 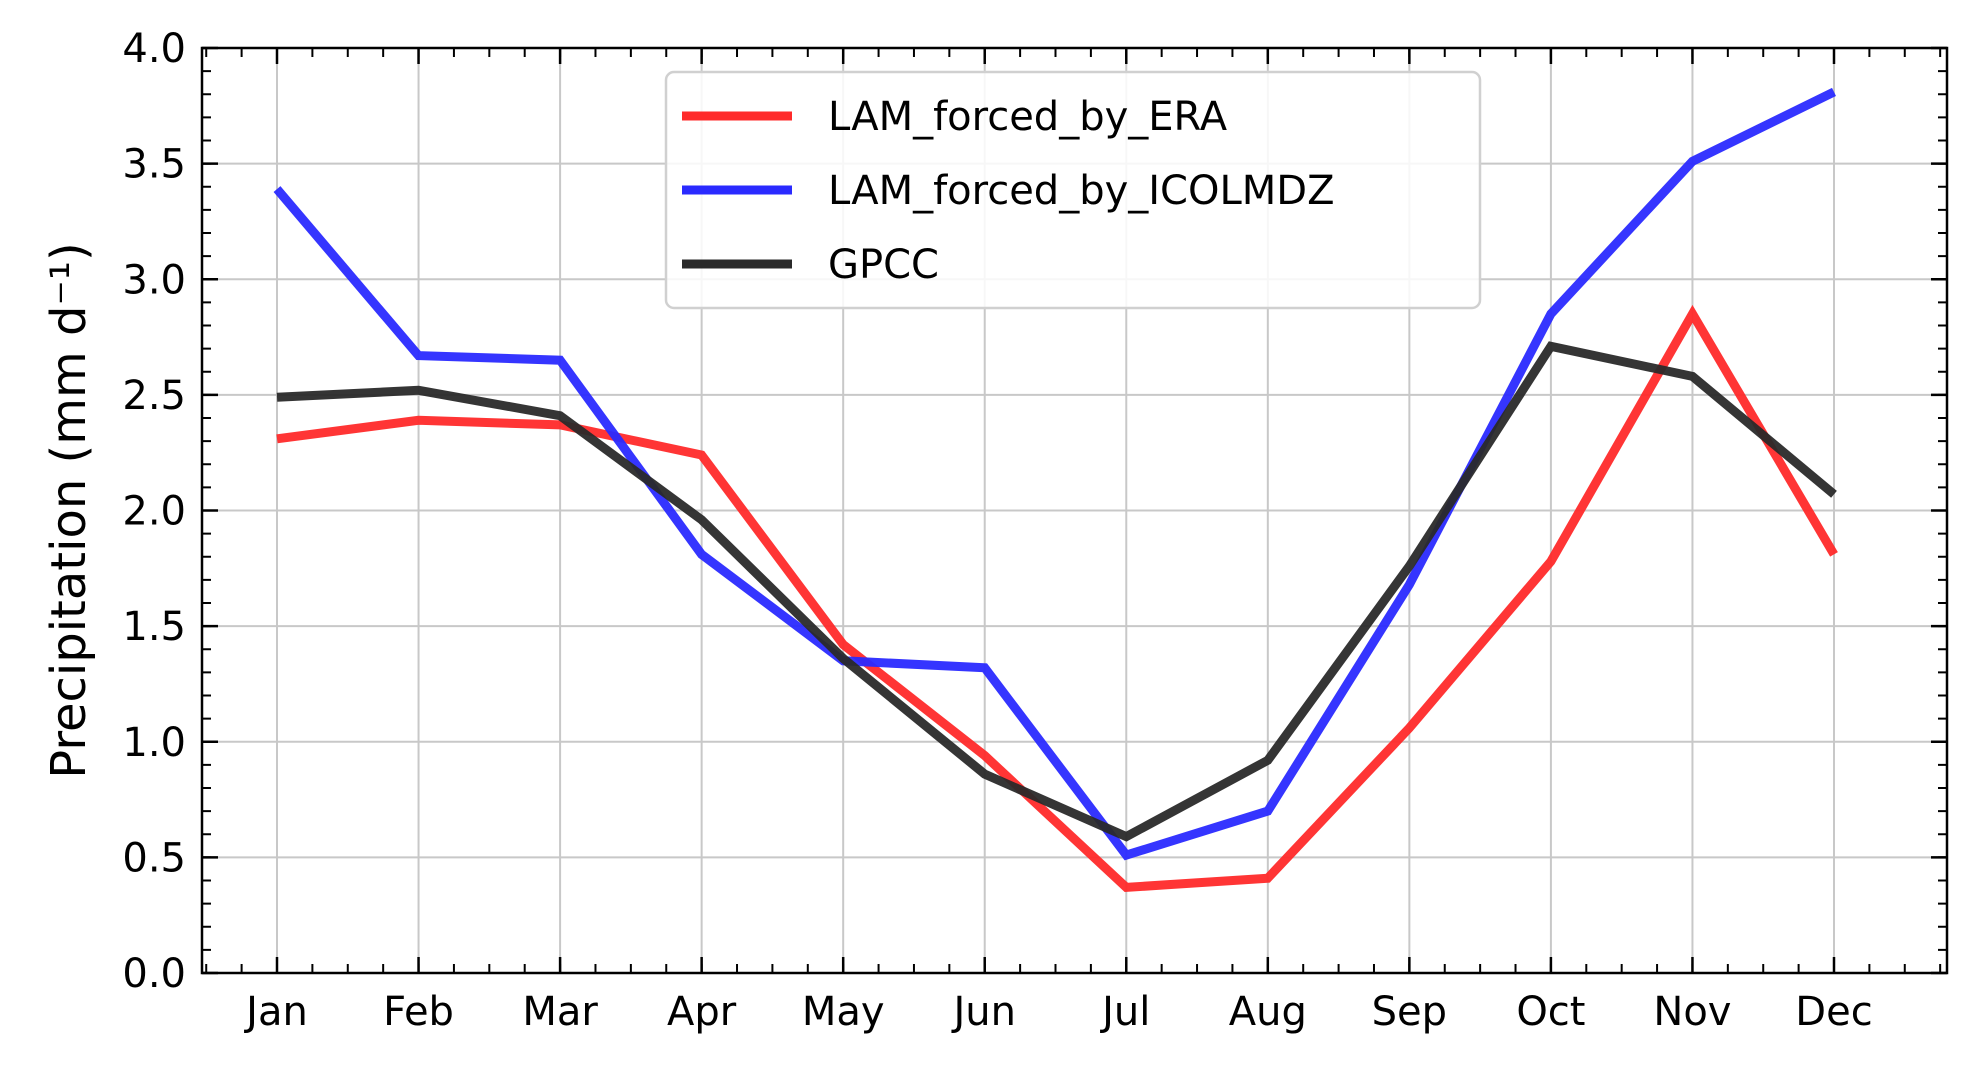 I want to click on y-tick-label: 3.0, so click(x=154, y=280).